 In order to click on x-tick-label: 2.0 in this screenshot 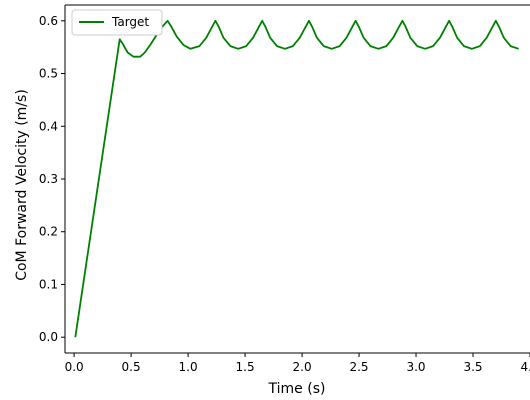, I will do `click(302, 367)`.